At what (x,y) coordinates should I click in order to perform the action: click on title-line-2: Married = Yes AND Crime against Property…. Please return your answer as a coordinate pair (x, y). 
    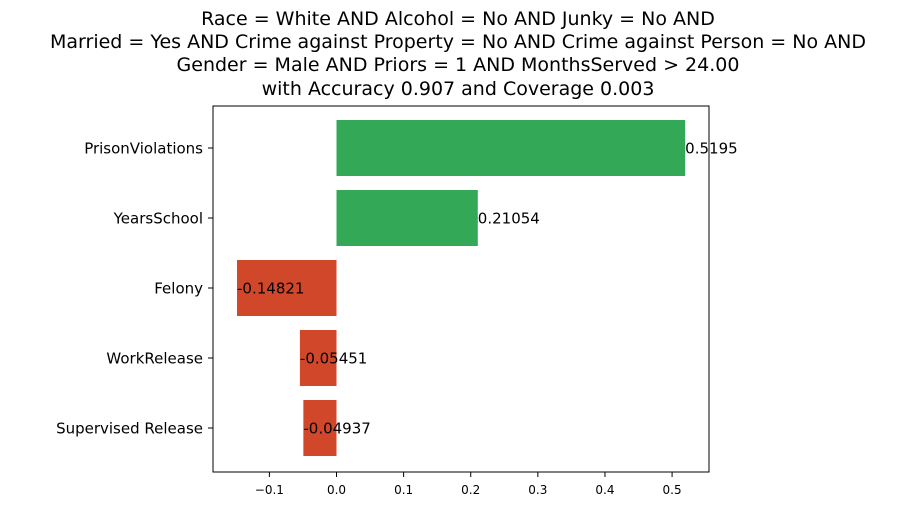
    Looking at the image, I should click on (458, 42).